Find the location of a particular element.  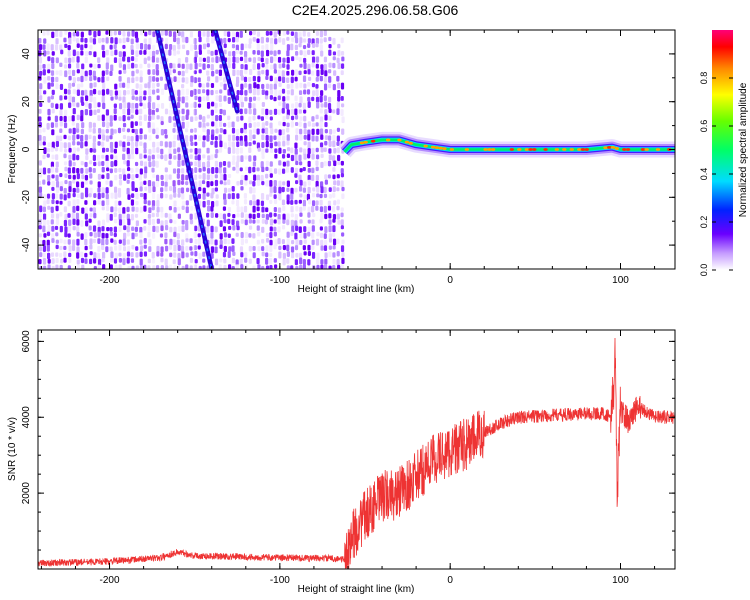

spectrogram-xtick-label: -200 is located at coordinates (110, 280).